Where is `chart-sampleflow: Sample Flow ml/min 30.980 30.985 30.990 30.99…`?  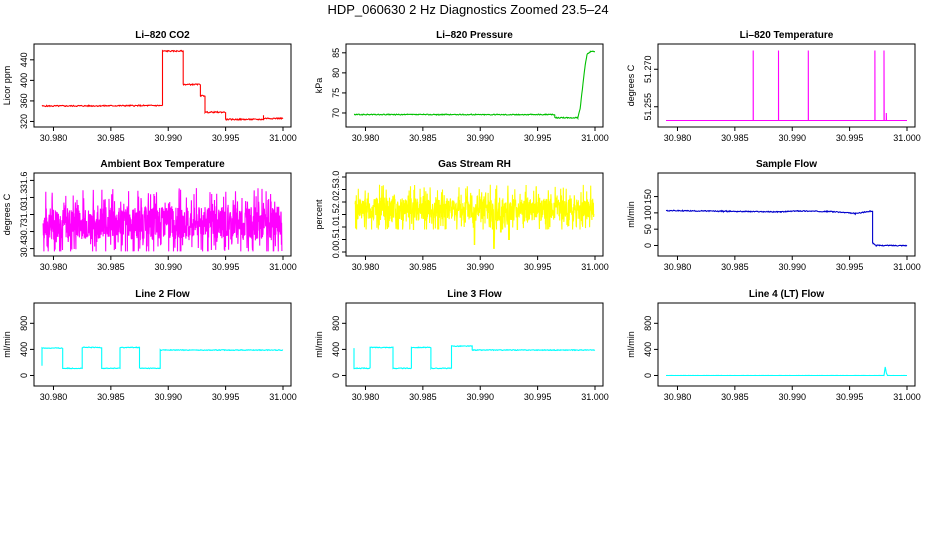 chart-sampleflow: Sample Flow ml/min 30.980 30.985 30.990 30.99… is located at coordinates (773, 215).